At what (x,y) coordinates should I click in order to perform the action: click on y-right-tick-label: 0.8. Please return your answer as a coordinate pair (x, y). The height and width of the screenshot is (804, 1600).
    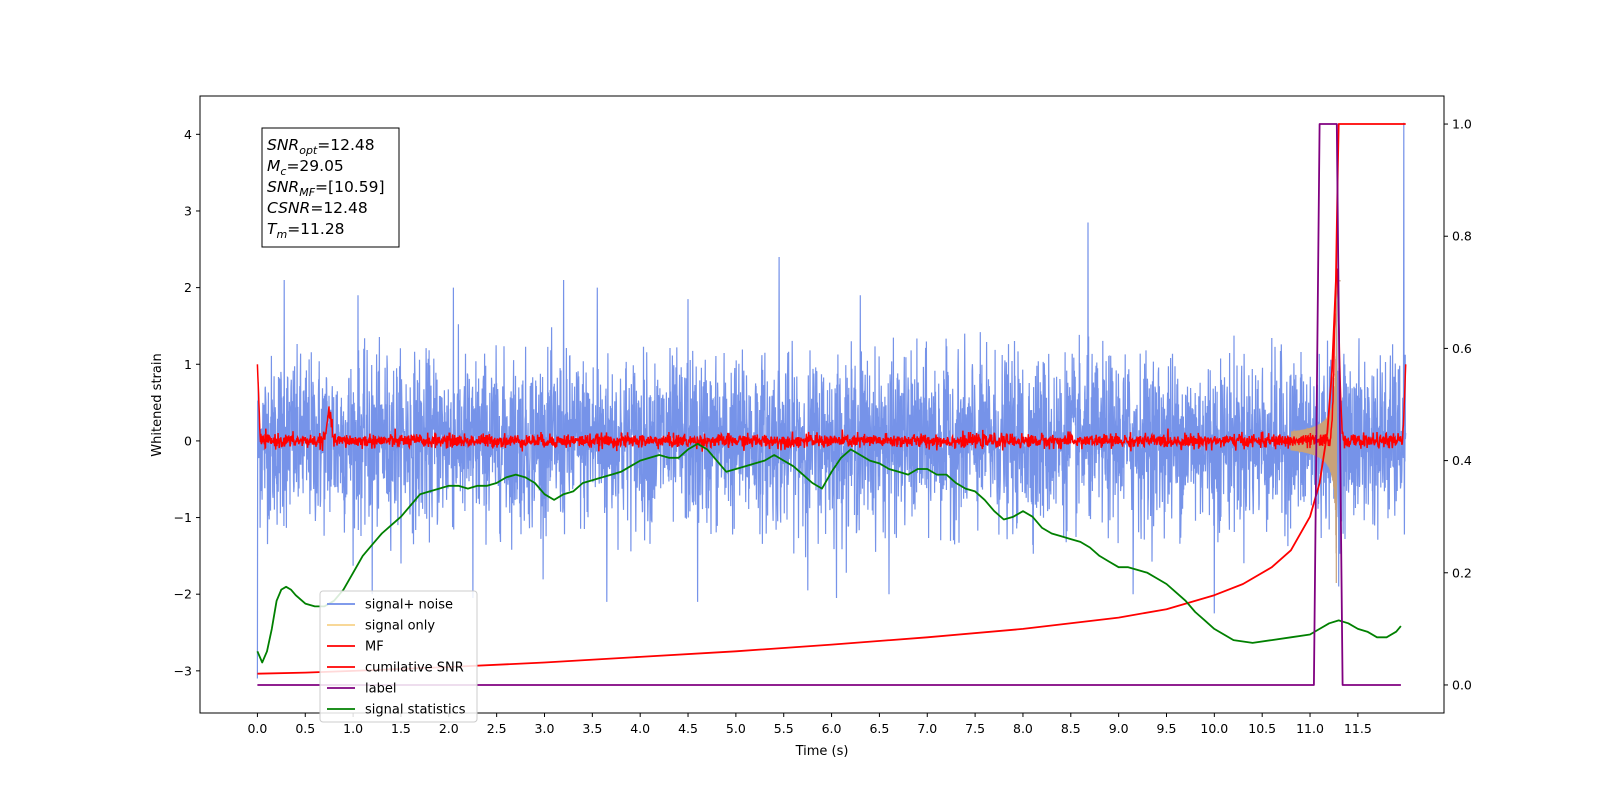
    Looking at the image, I should click on (1462, 236).